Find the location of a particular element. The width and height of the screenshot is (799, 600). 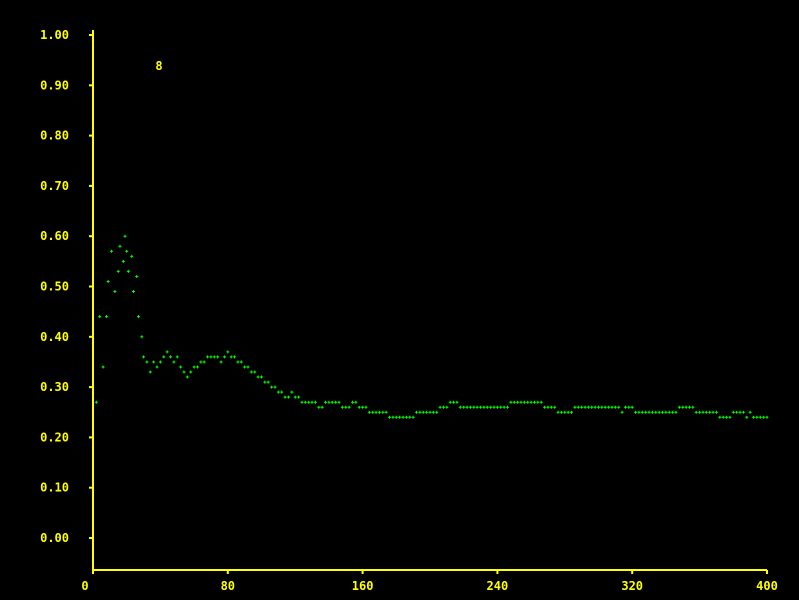

y-tick-label: 0.20 is located at coordinates (54, 437).